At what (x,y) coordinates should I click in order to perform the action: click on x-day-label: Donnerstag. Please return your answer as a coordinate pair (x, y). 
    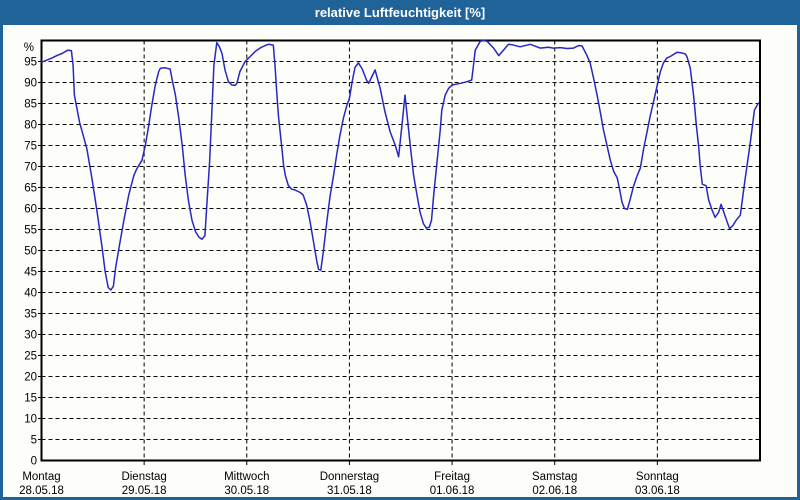
    Looking at the image, I should click on (349, 477).